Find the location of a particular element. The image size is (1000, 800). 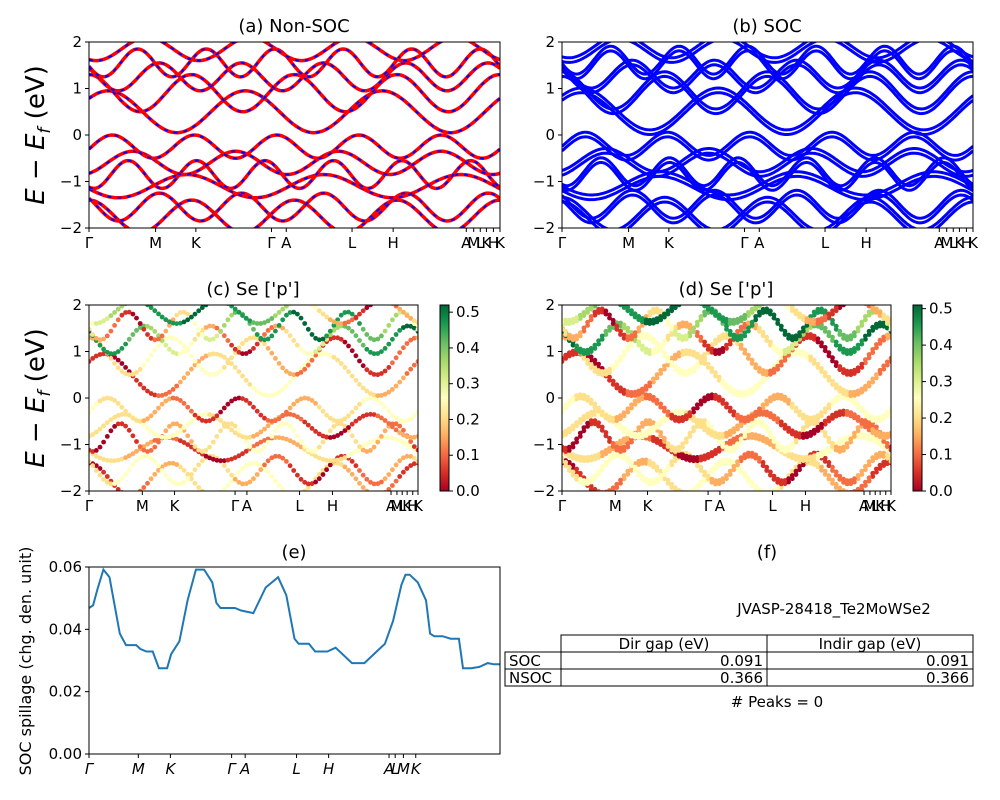

panel-a-band-blue-dashed is located at coordinates (294, 62).